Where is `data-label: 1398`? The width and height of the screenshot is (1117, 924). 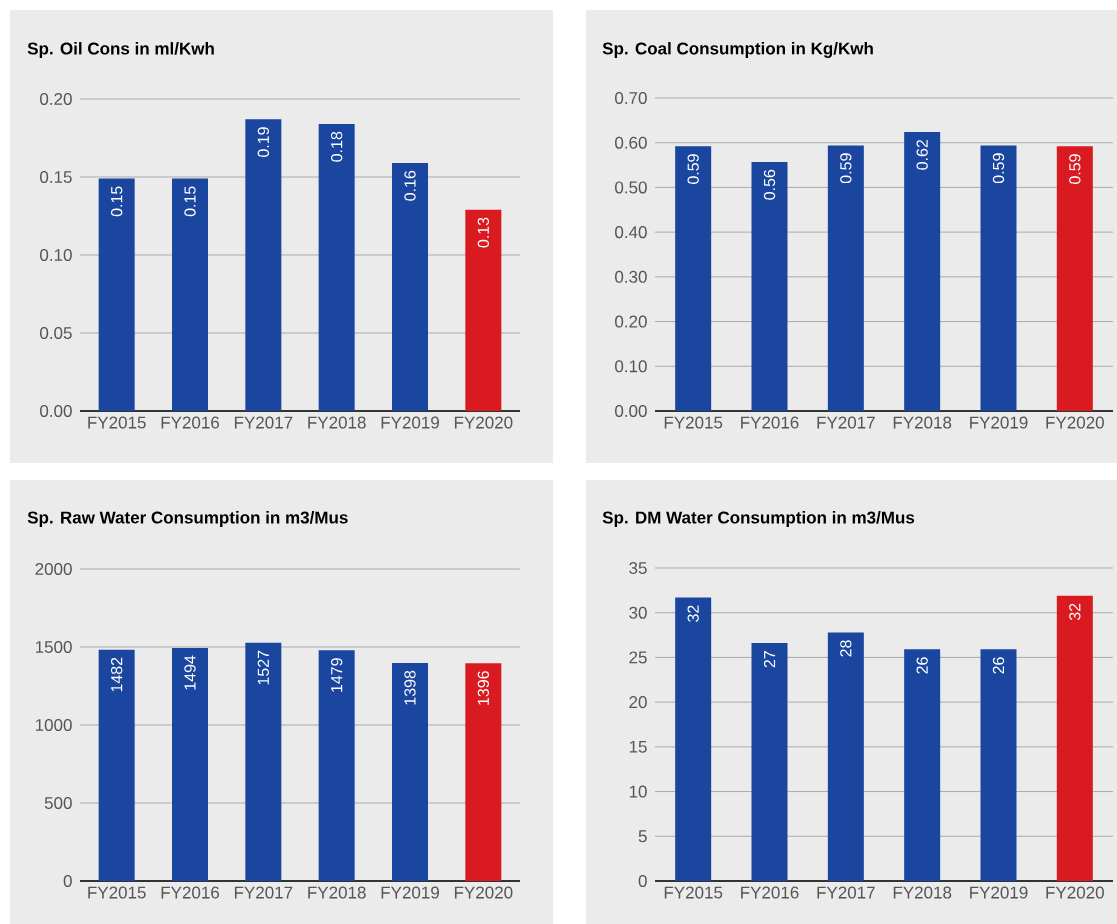 data-label: 1398 is located at coordinates (410, 687).